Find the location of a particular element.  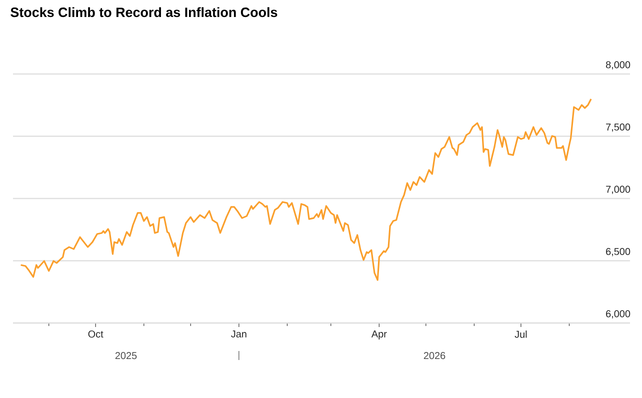

y-tick-label: 7,000 is located at coordinates (618, 190).